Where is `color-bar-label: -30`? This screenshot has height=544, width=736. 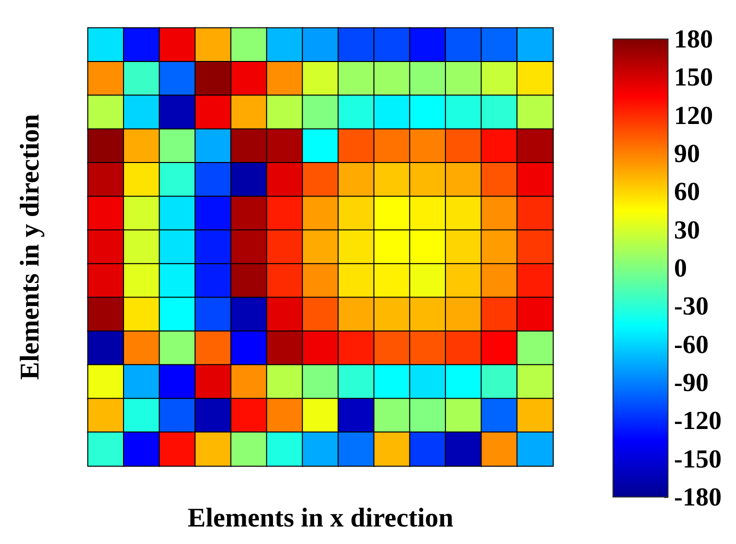 color-bar-label: -30 is located at coordinates (691, 306).